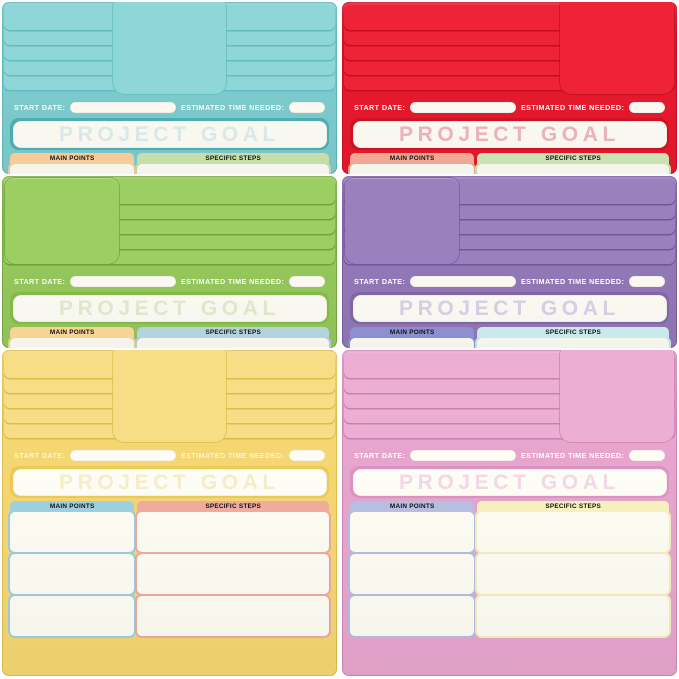  I want to click on start-date-label: START DATE:, so click(380, 107).